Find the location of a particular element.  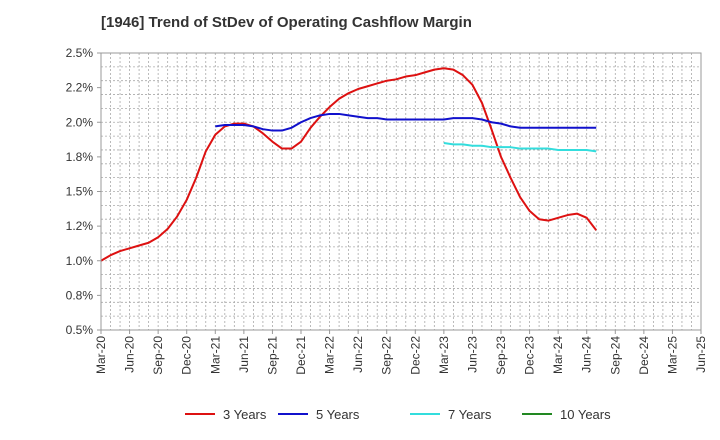

legend-label-7-years: 7 Years is located at coordinates (470, 414).